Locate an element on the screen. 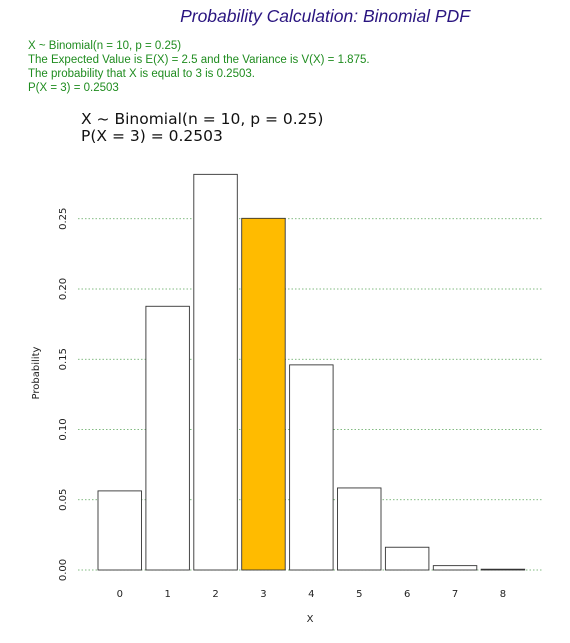  x-axis-label: X is located at coordinates (310, 619).